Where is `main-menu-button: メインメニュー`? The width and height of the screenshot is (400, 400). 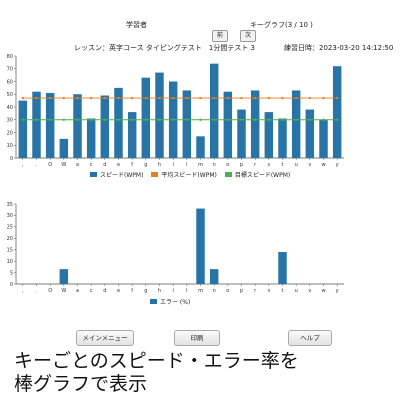
main-menu-button: メインメニュー is located at coordinates (105, 338).